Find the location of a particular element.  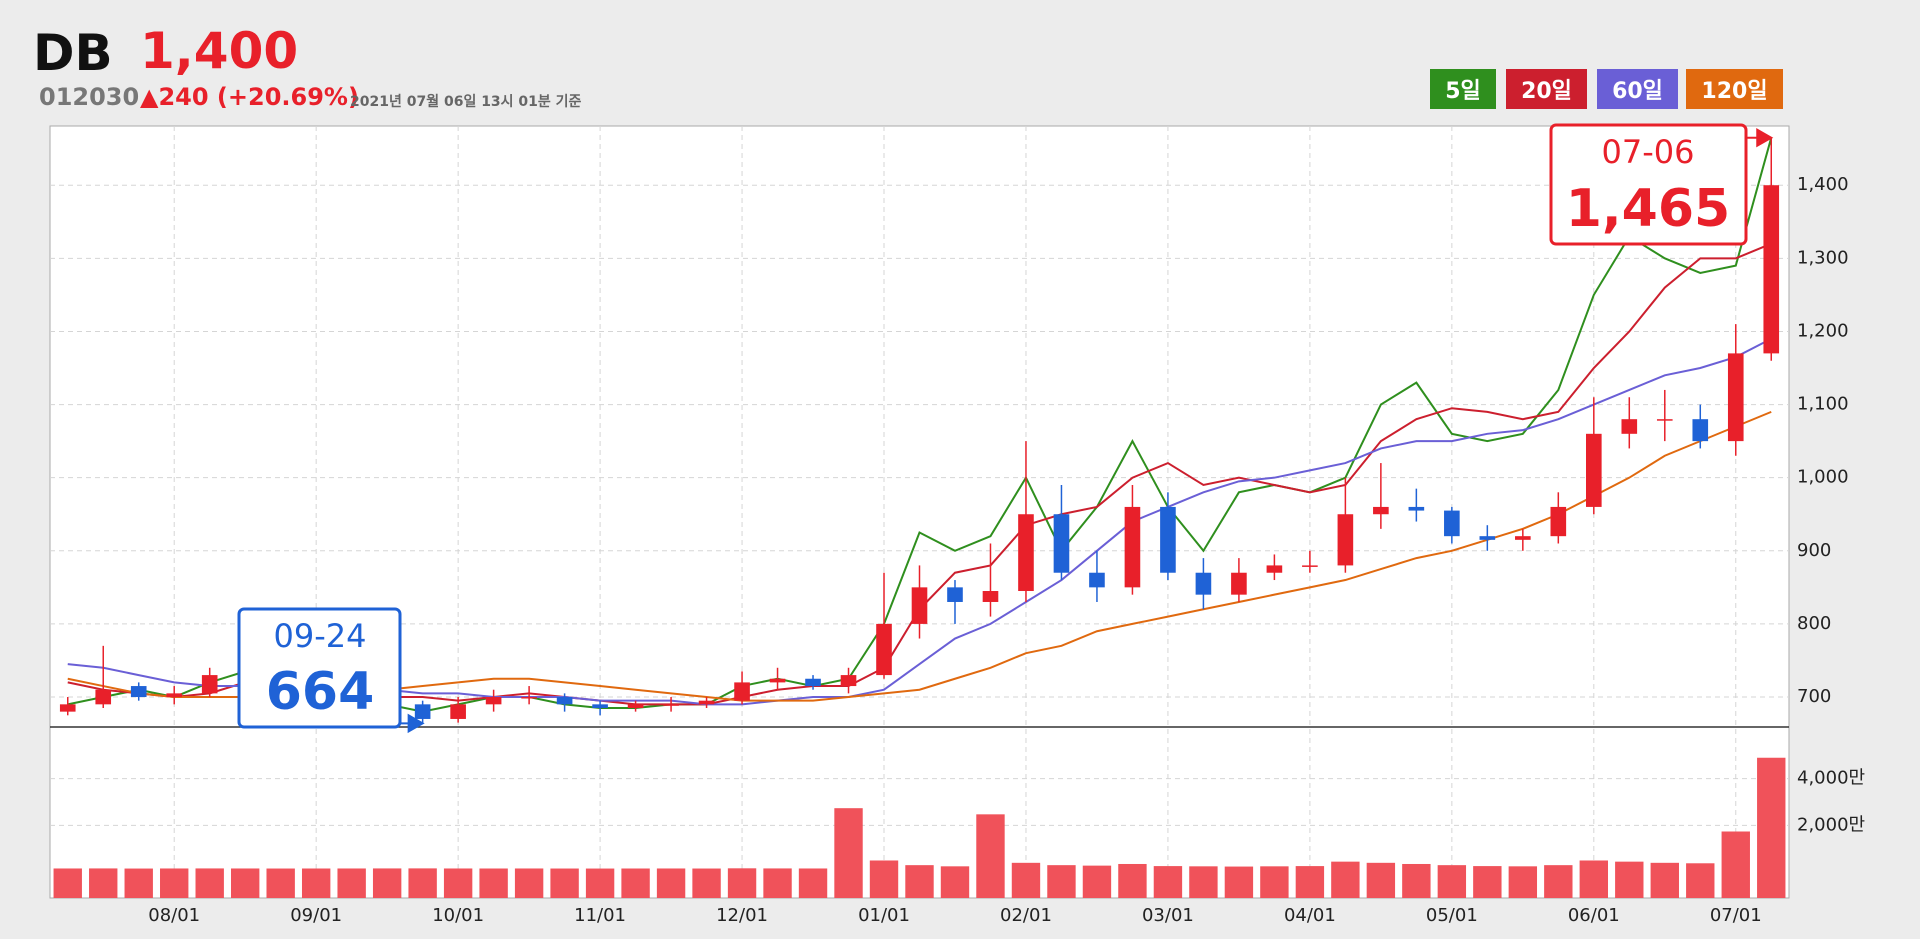

low-arrow is located at coordinates (412, 723).